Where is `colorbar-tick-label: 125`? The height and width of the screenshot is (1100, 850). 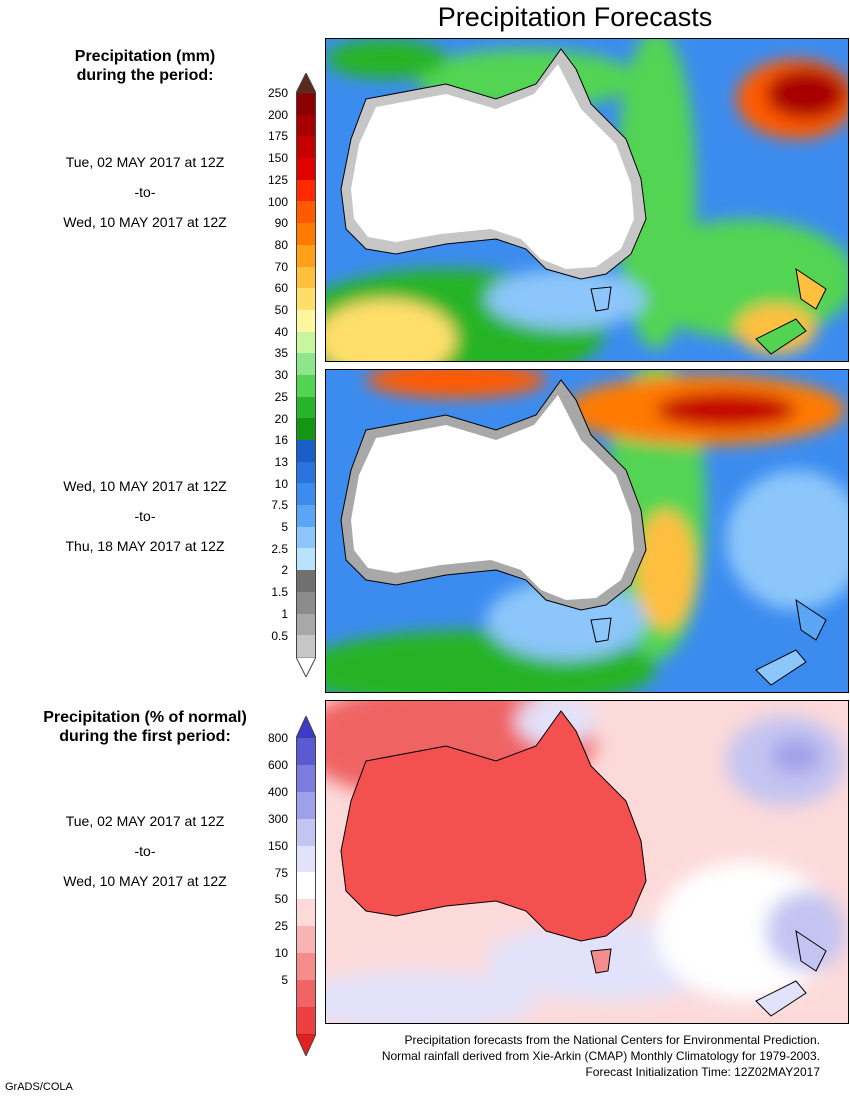 colorbar-tick-label: 125 is located at coordinates (277, 179).